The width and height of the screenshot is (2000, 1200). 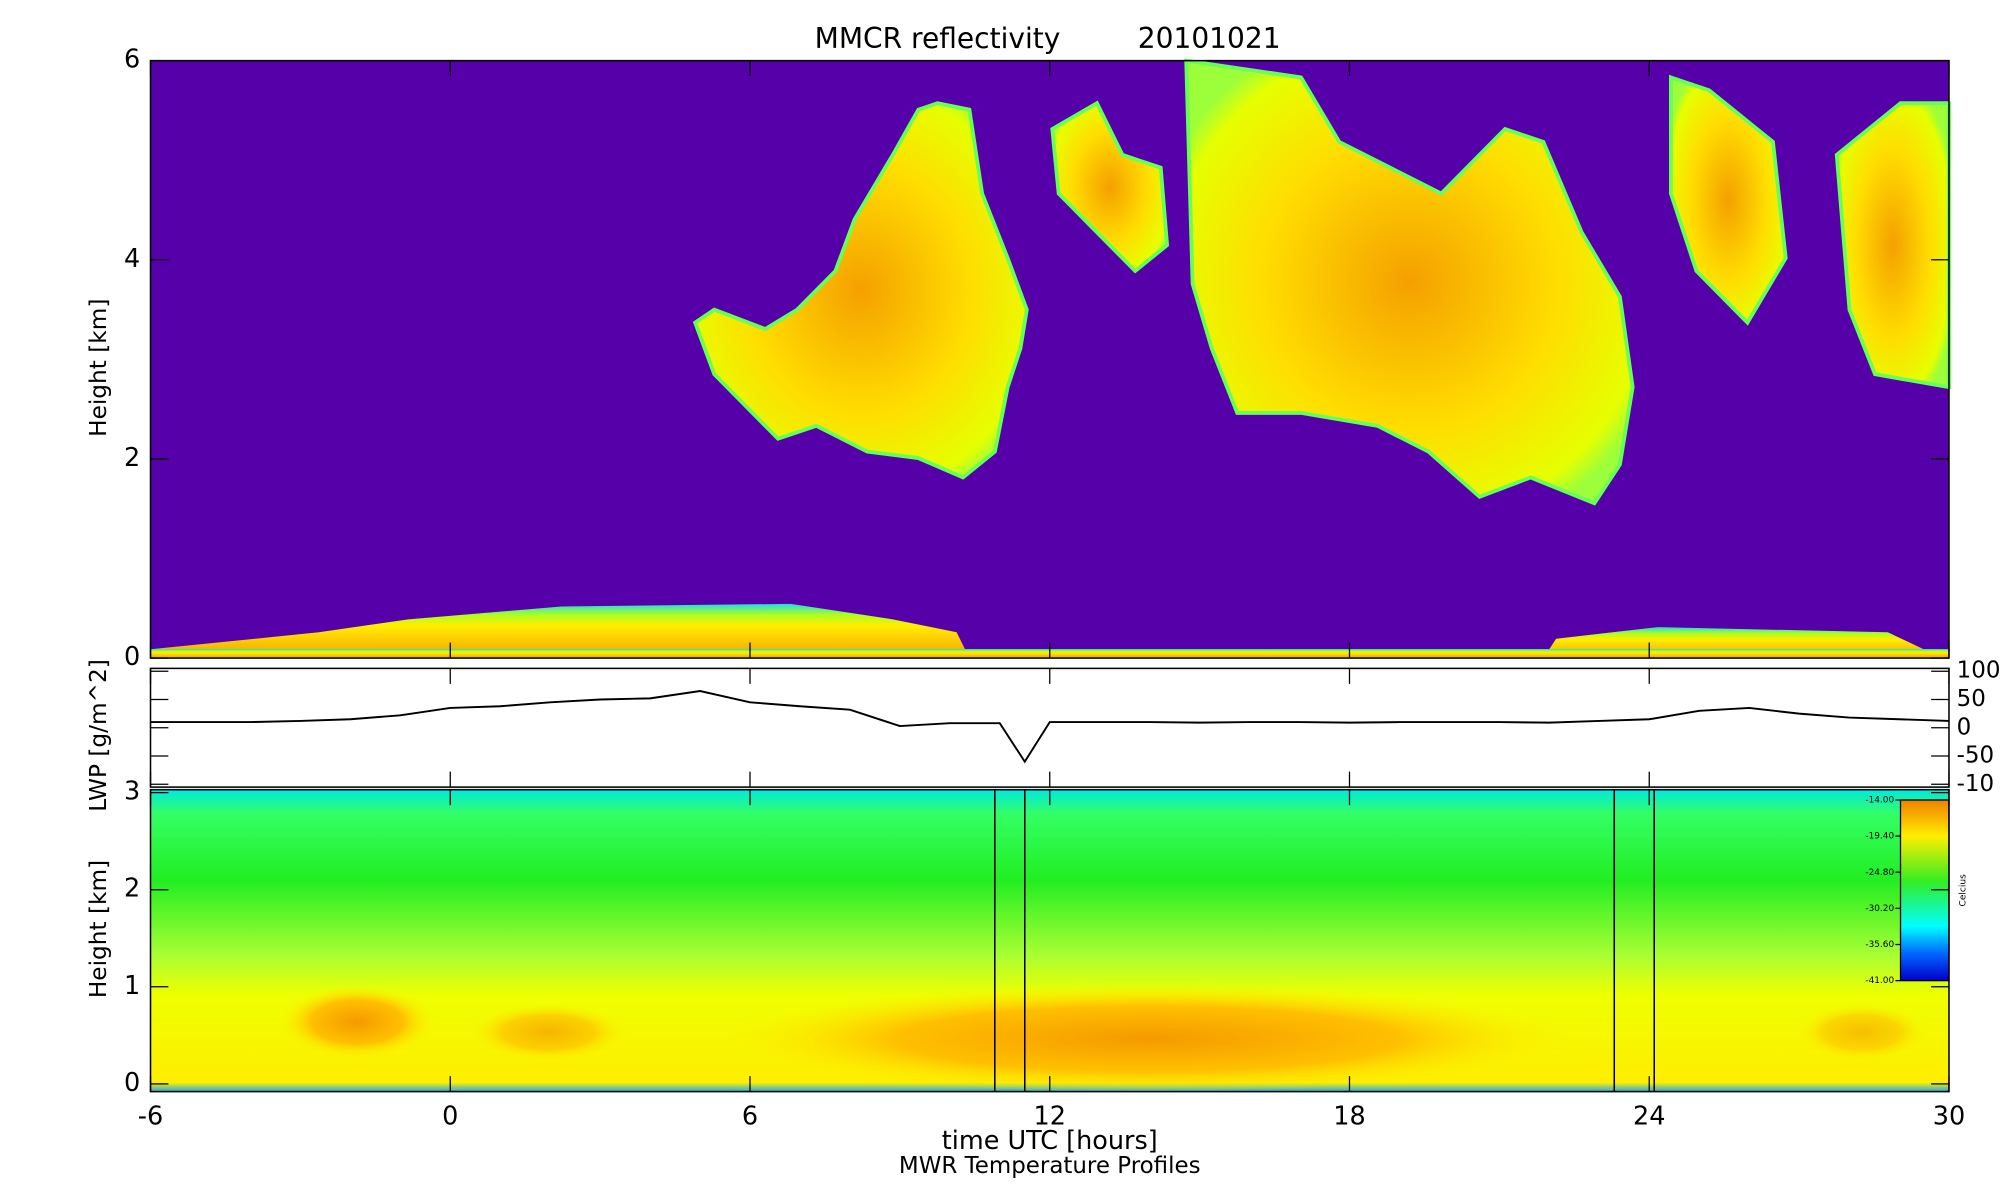 I want to click on colorbar-tick-label: -35.60, so click(x=1879, y=945).